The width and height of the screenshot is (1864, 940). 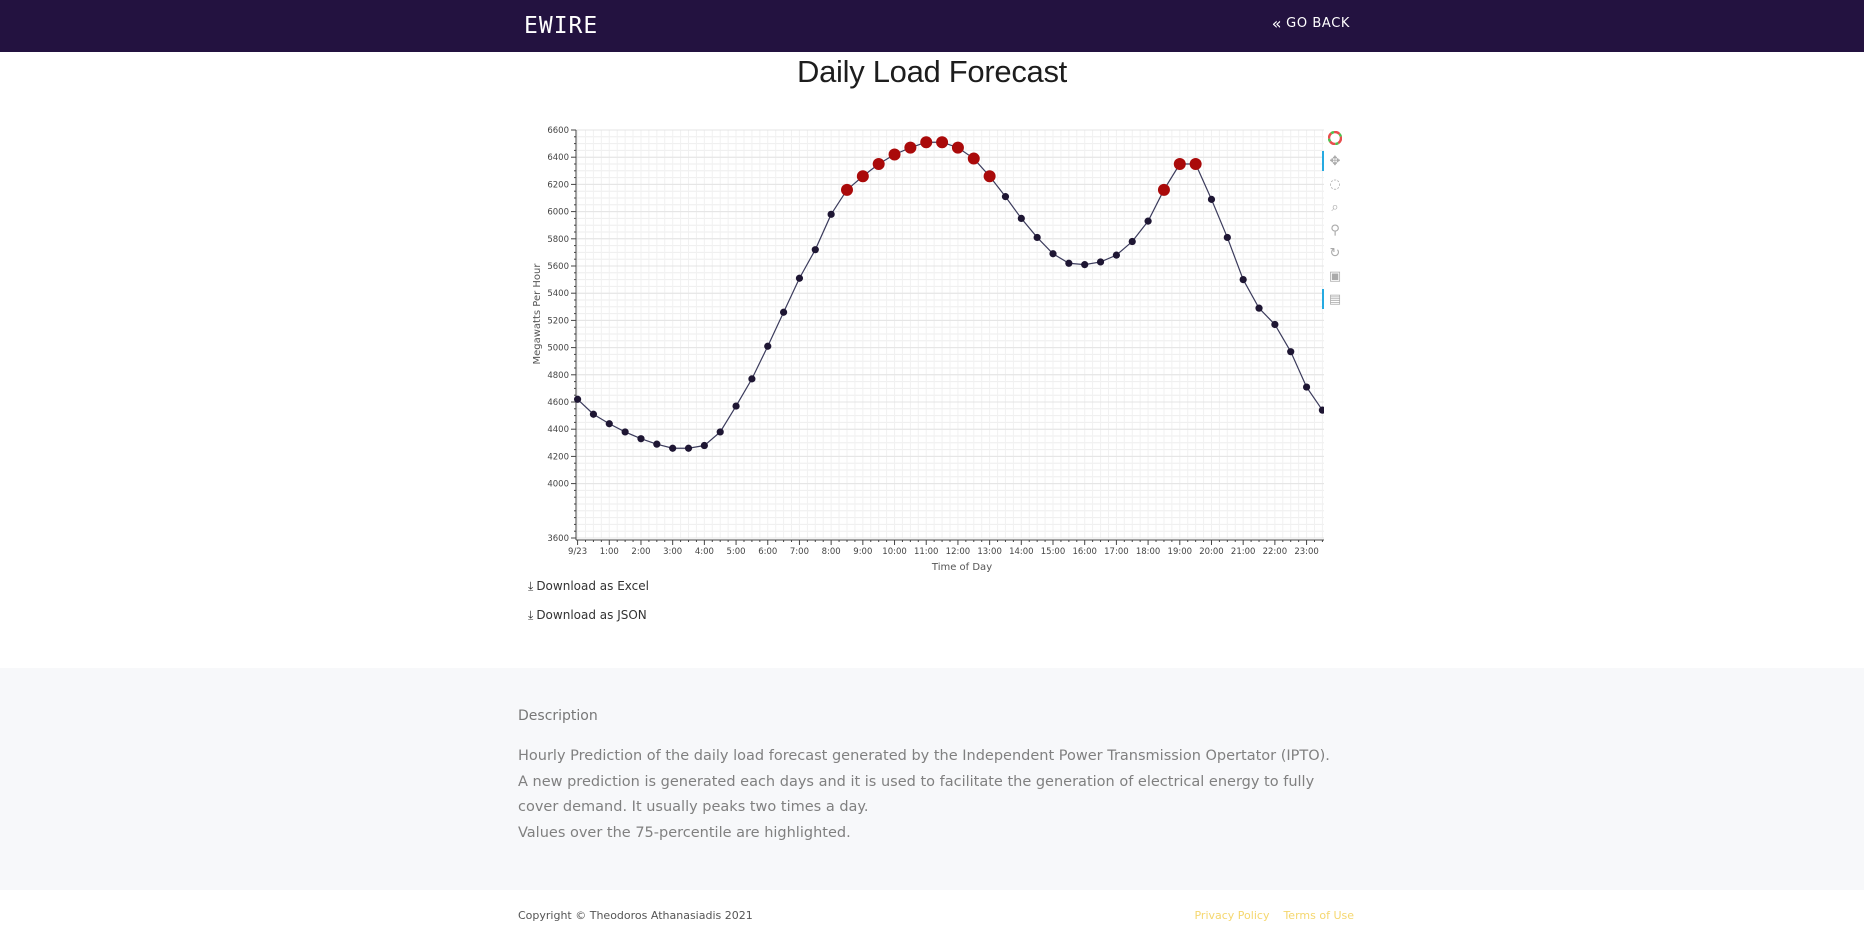 What do you see at coordinates (558, 539) in the screenshot?
I see `y-tick-label: 3600` at bounding box center [558, 539].